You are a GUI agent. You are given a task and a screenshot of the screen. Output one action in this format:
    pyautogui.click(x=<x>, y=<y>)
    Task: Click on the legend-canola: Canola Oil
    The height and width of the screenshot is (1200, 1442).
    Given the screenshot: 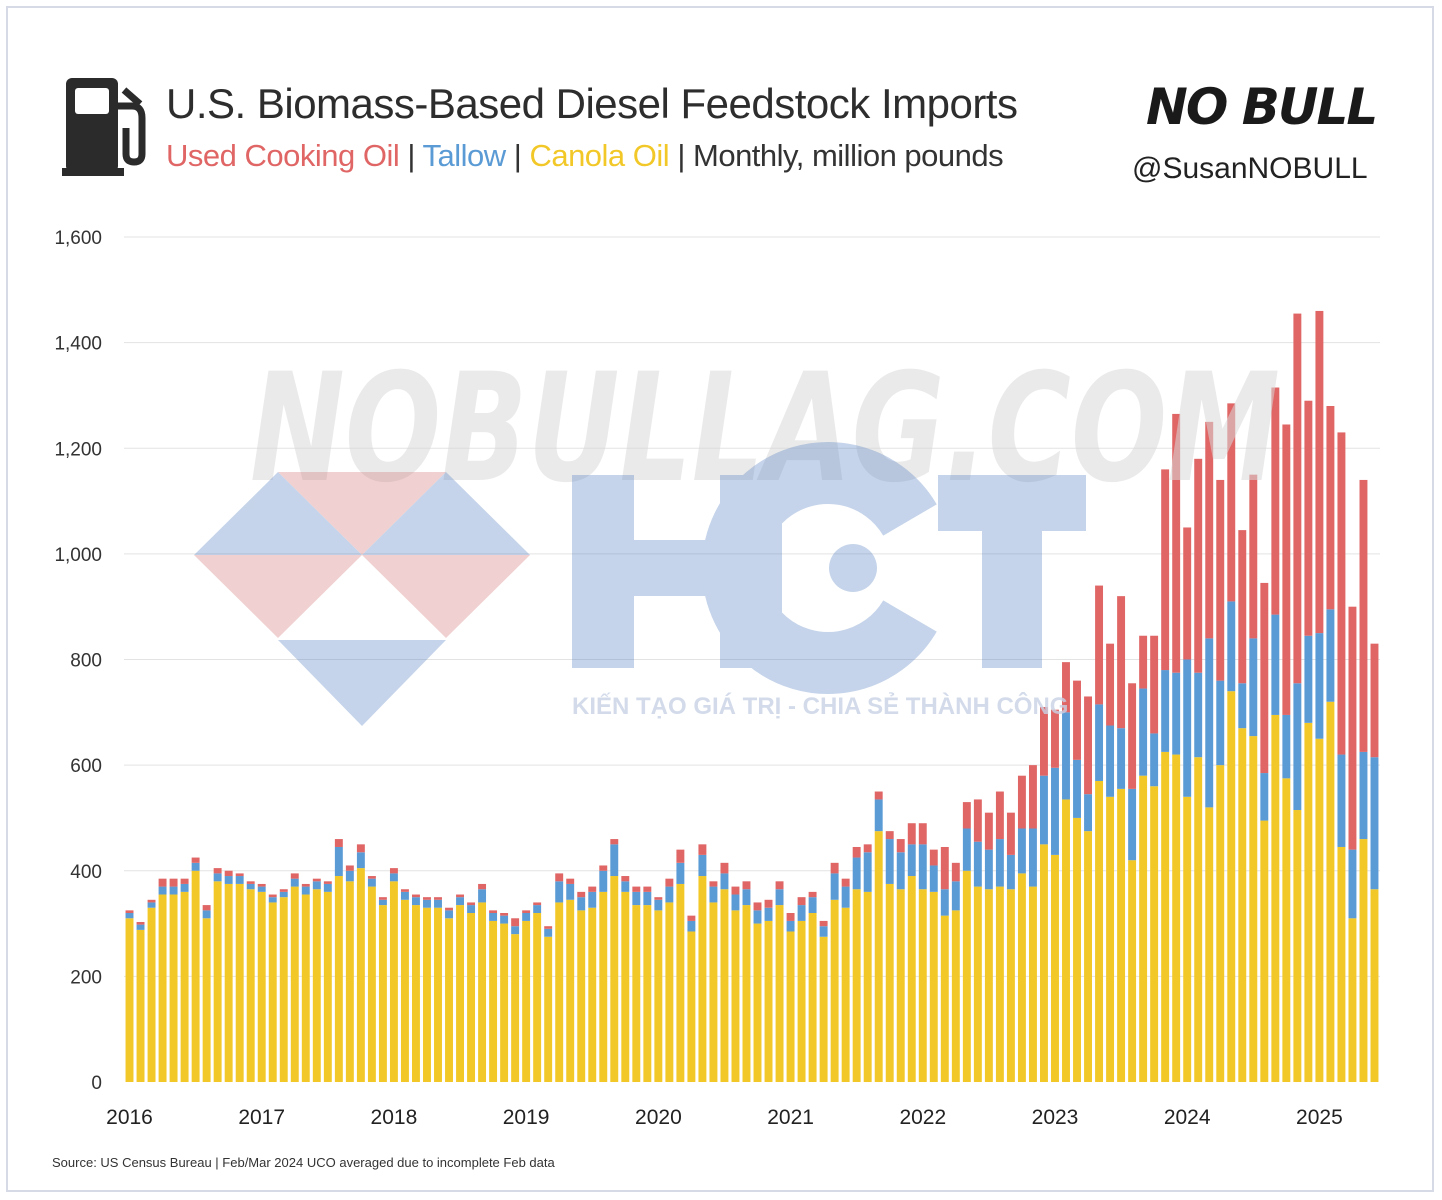 What is the action you would take?
    pyautogui.click(x=599, y=155)
    